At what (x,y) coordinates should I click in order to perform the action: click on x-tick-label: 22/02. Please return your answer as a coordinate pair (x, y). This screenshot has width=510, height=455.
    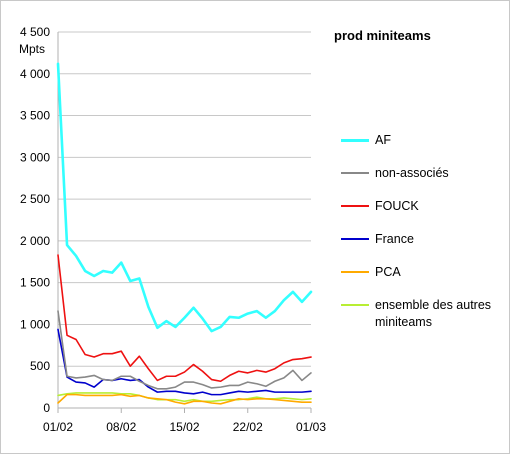
    Looking at the image, I should click on (248, 427).